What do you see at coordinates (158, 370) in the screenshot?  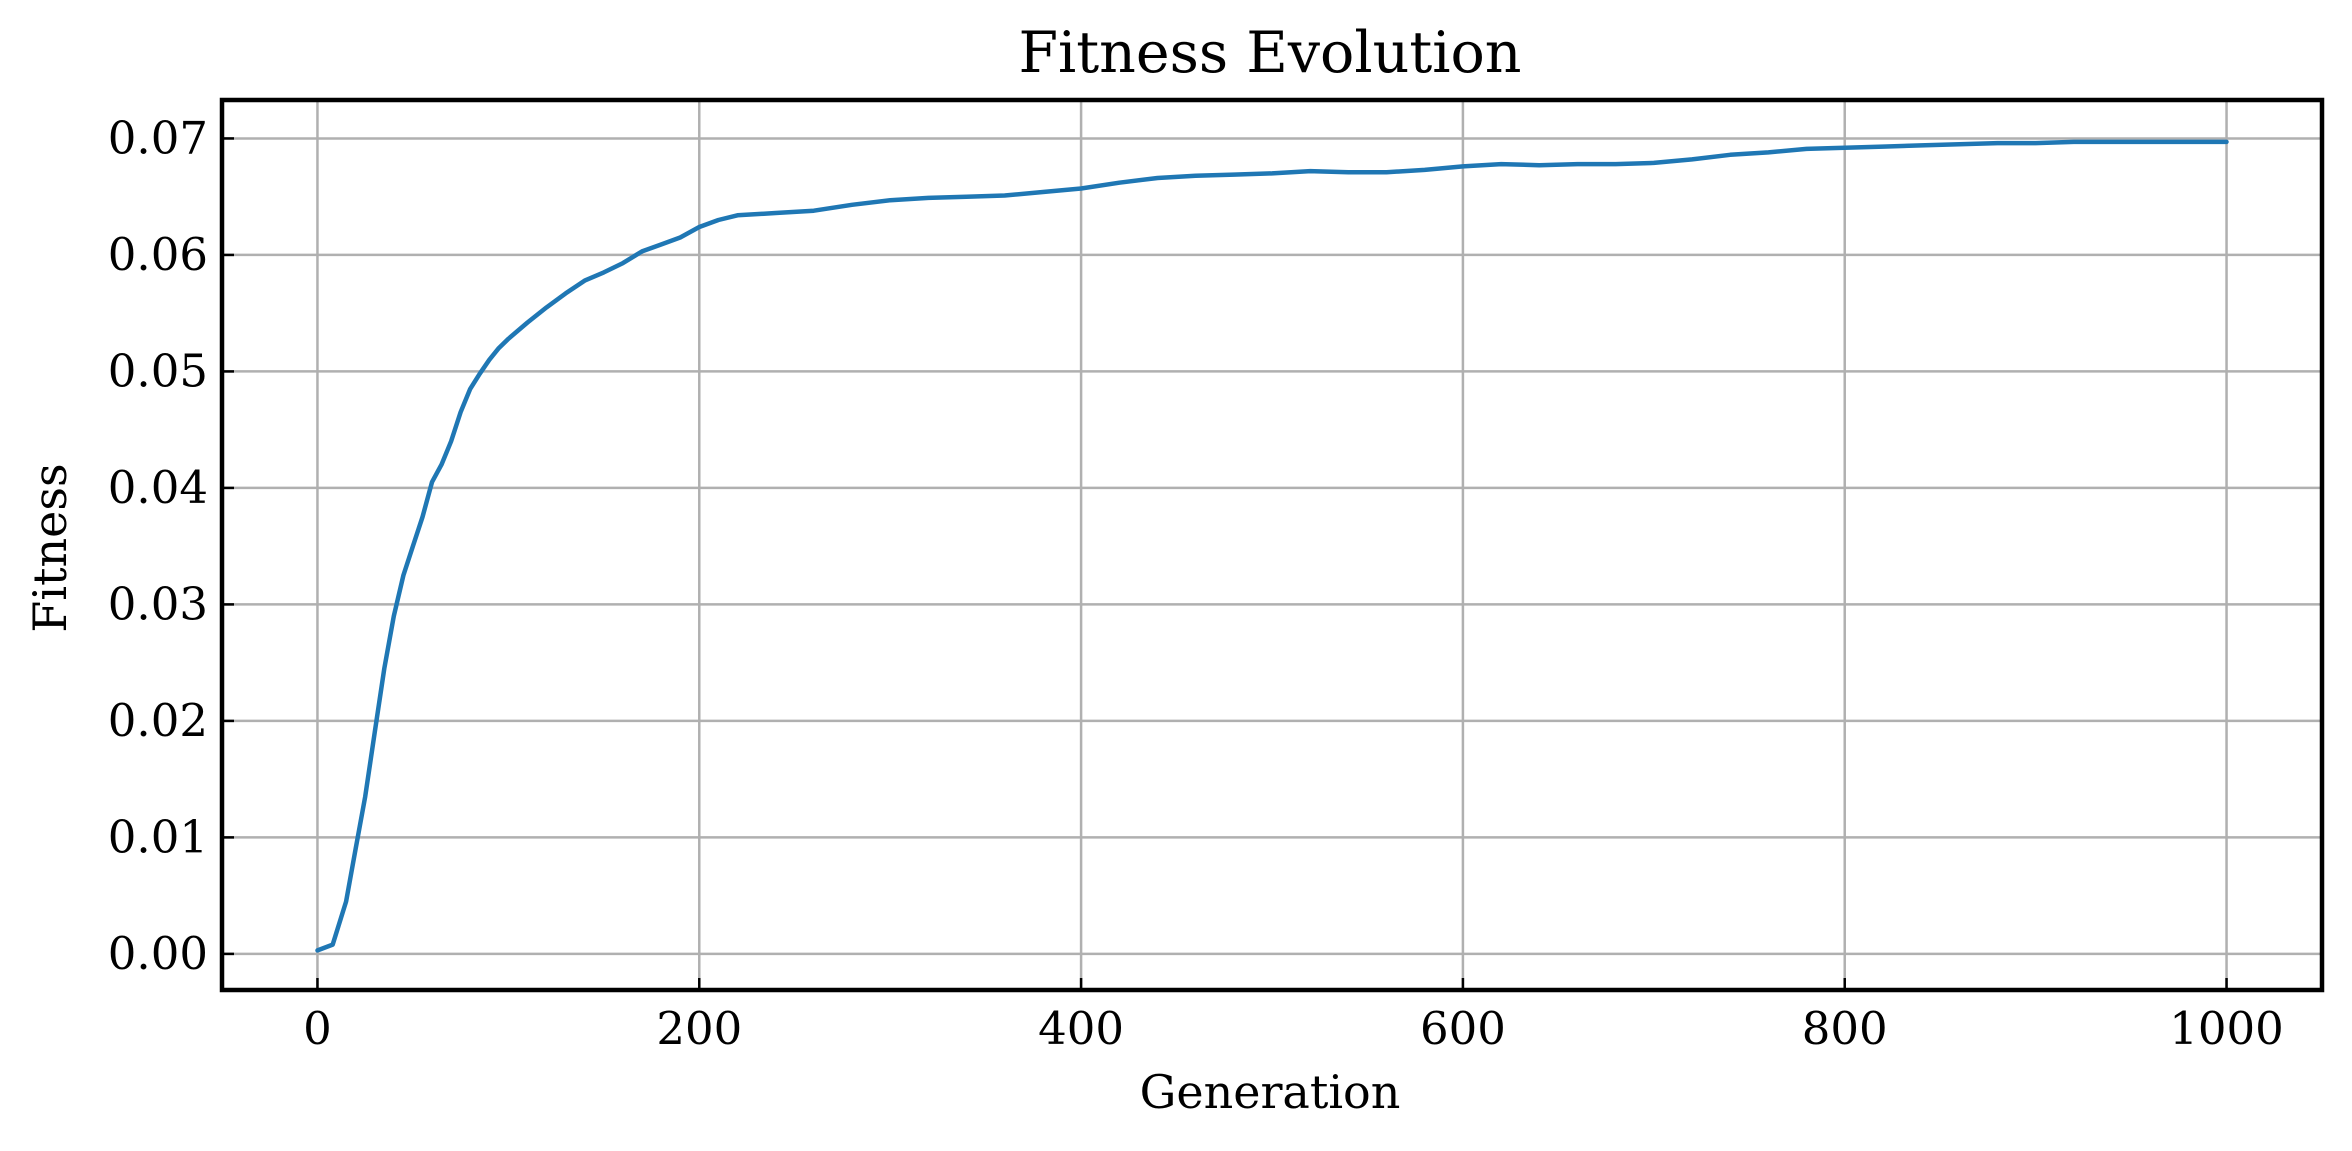 I see `y-tick-label: 0.05` at bounding box center [158, 370].